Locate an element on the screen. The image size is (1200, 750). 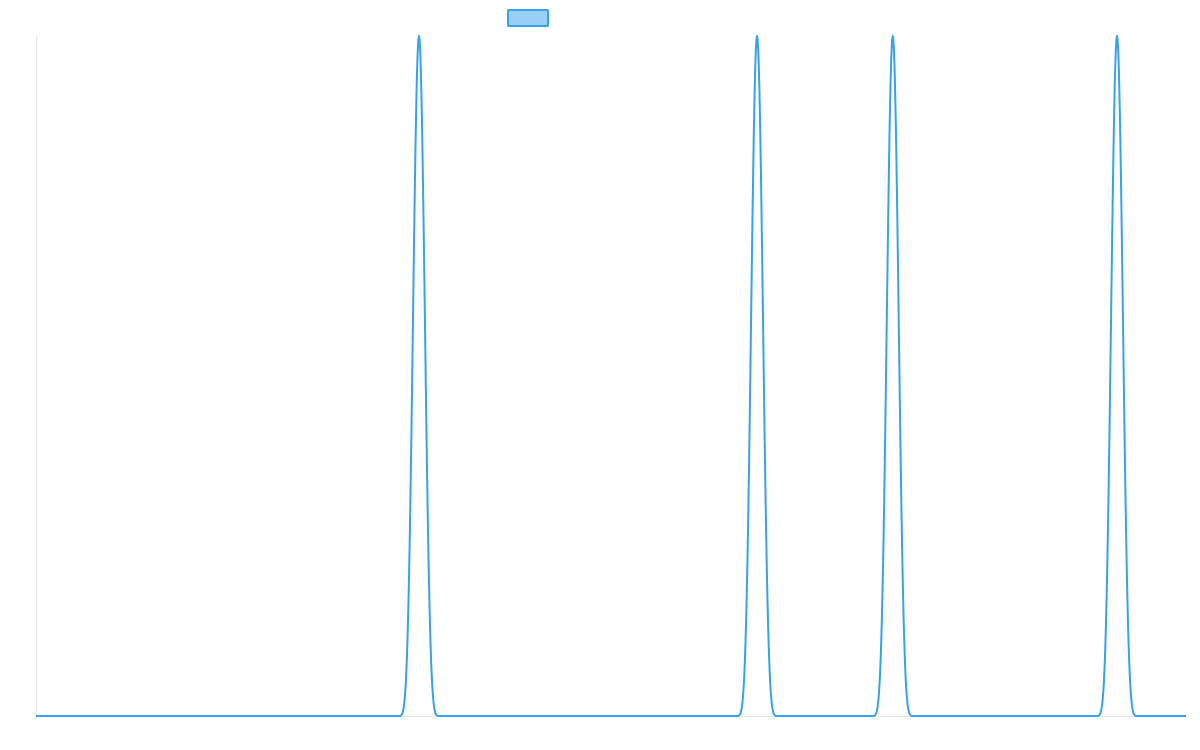
legend is located at coordinates (528, 18).